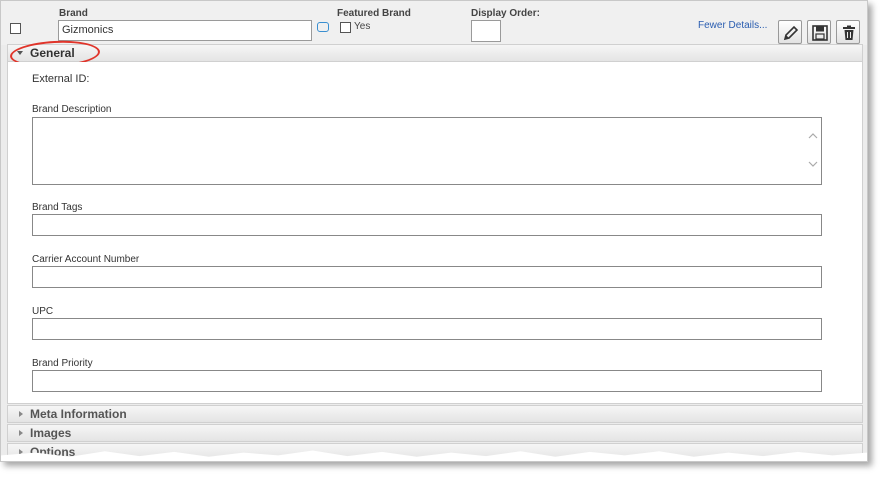 Image resolution: width=884 pixels, height=478 pixels. Describe the element at coordinates (62, 363) in the screenshot. I see `brand-priority-label: Brand Priority` at that location.